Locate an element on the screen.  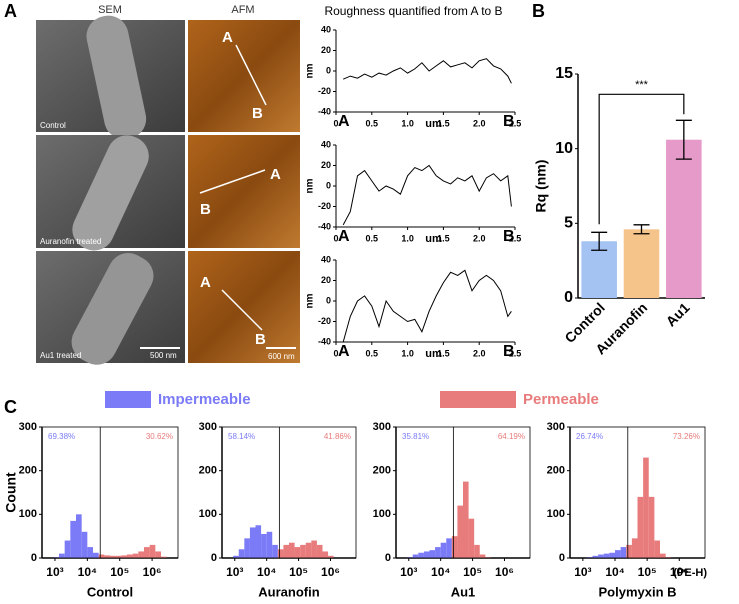
y-tick-label: 100 is located at coordinates (208, 514).